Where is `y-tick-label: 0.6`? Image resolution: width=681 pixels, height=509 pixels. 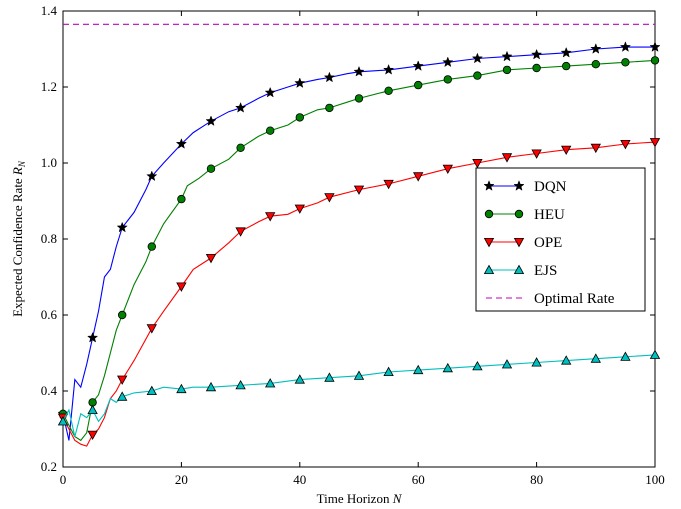 y-tick-label: 0.6 is located at coordinates (49, 314).